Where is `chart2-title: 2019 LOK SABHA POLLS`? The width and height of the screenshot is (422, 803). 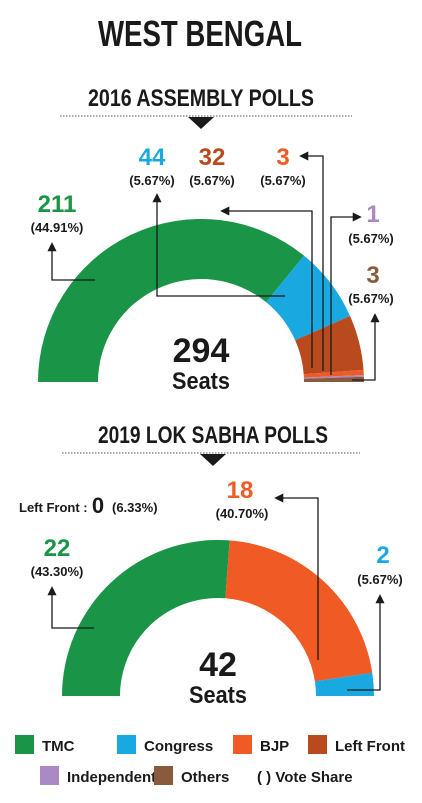
chart2-title: 2019 LOK SABHA POLLS is located at coordinates (213, 435).